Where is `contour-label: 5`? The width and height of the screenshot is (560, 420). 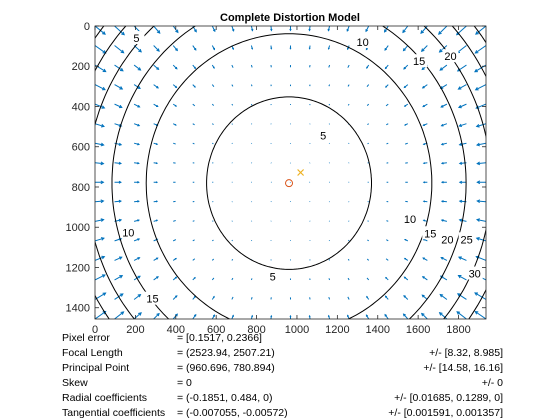 contour-label: 5 is located at coordinates (323, 137).